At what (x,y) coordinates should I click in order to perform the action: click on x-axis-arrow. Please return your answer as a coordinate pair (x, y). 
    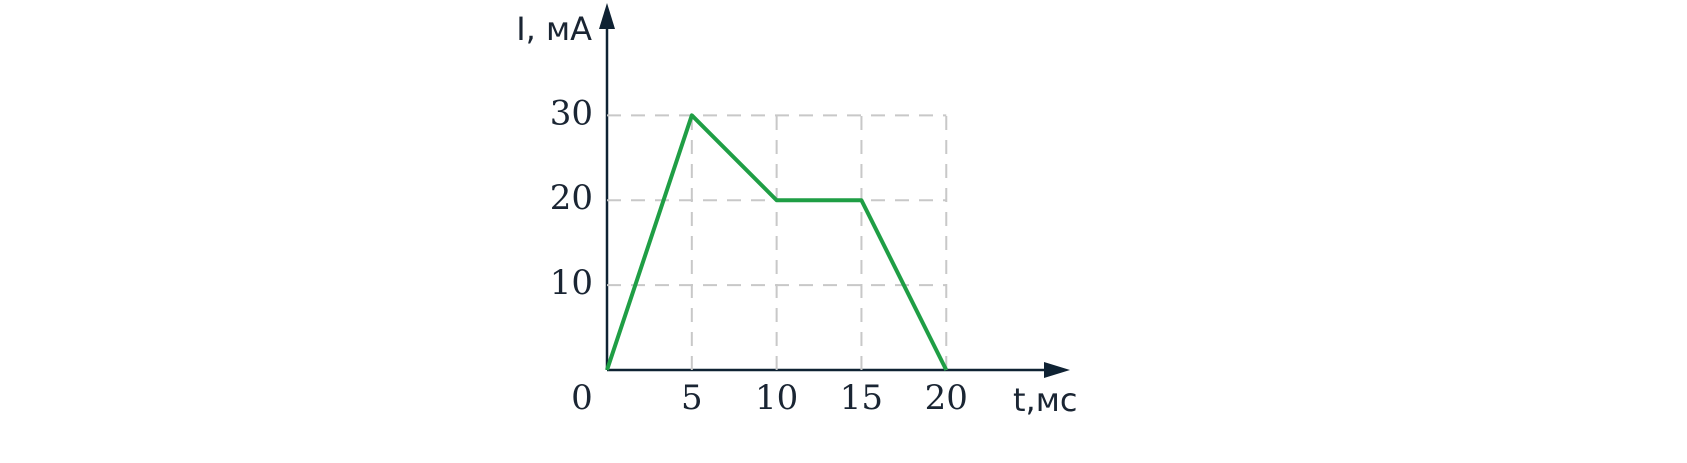
    Looking at the image, I should click on (1057, 370).